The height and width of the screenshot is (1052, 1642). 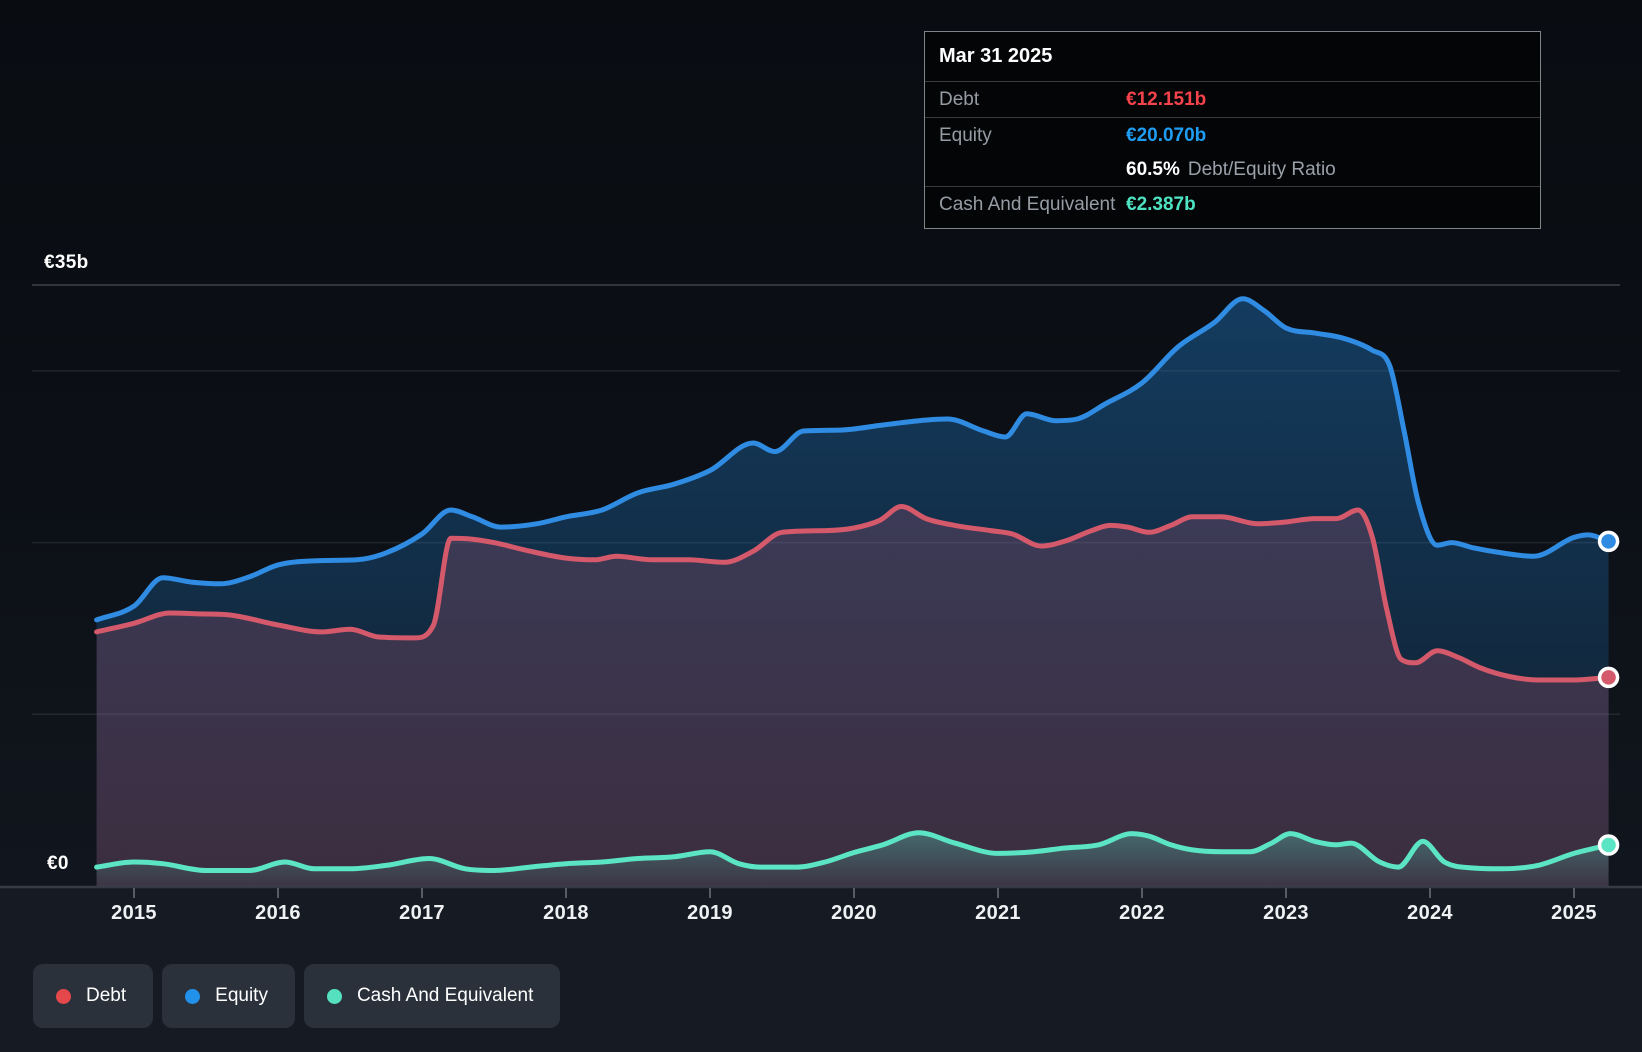 I want to click on tooltip-cash-value: €2.387b, so click(x=1161, y=204).